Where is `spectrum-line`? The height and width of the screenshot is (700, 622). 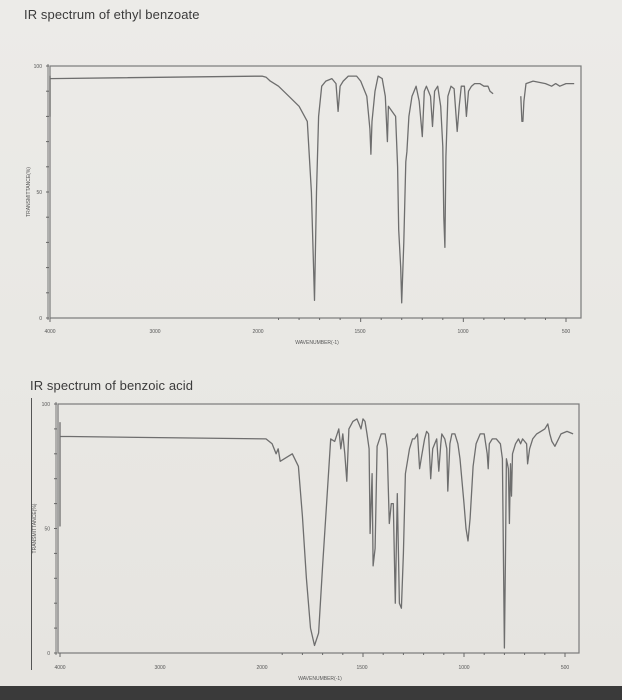 spectrum-line is located at coordinates (547, 101).